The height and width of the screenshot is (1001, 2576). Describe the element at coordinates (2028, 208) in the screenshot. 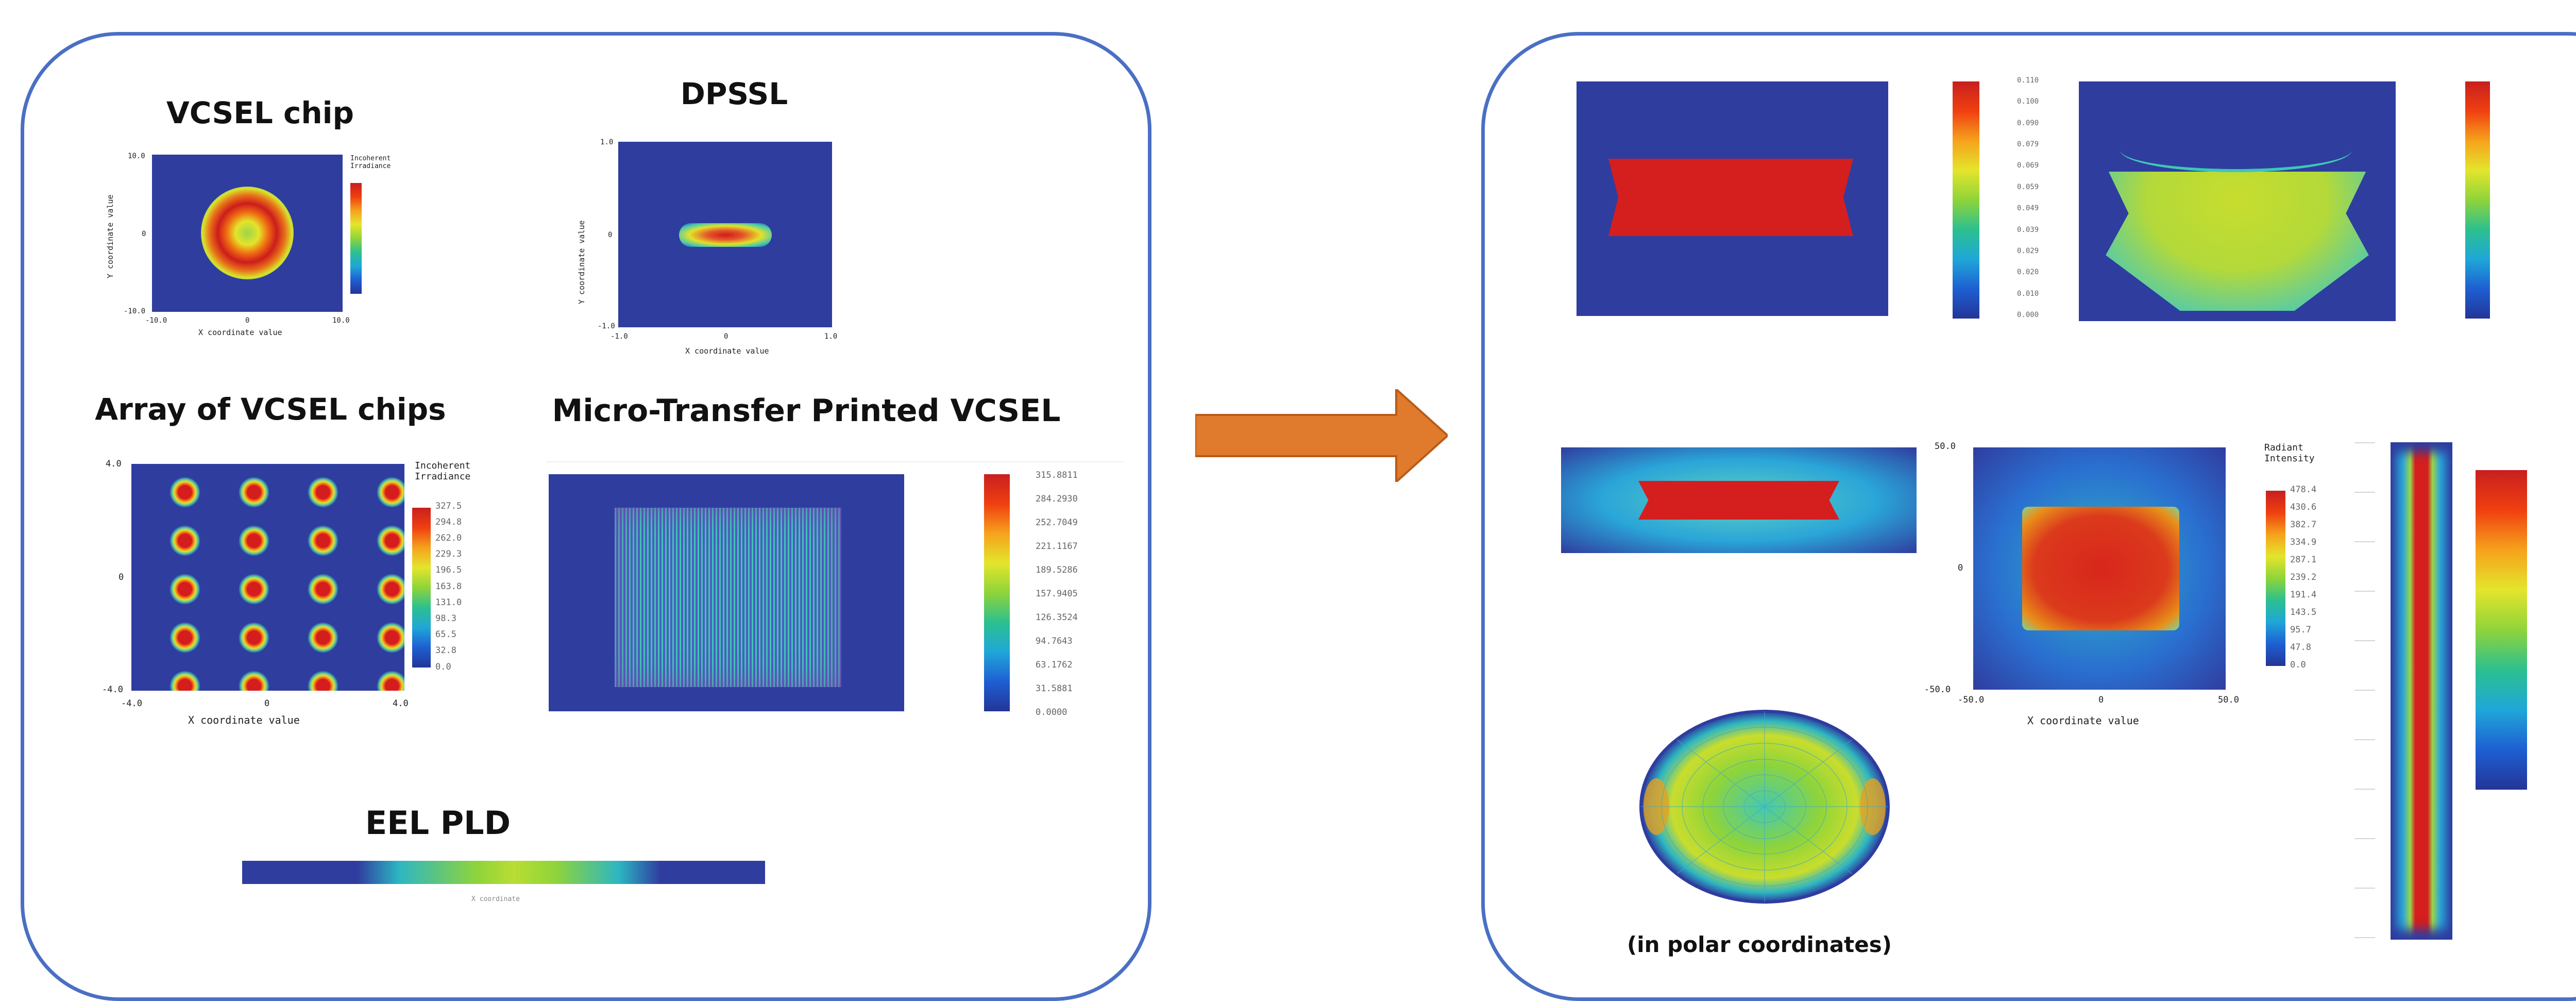

I see `colorbar-tick-label: 0.049` at that location.